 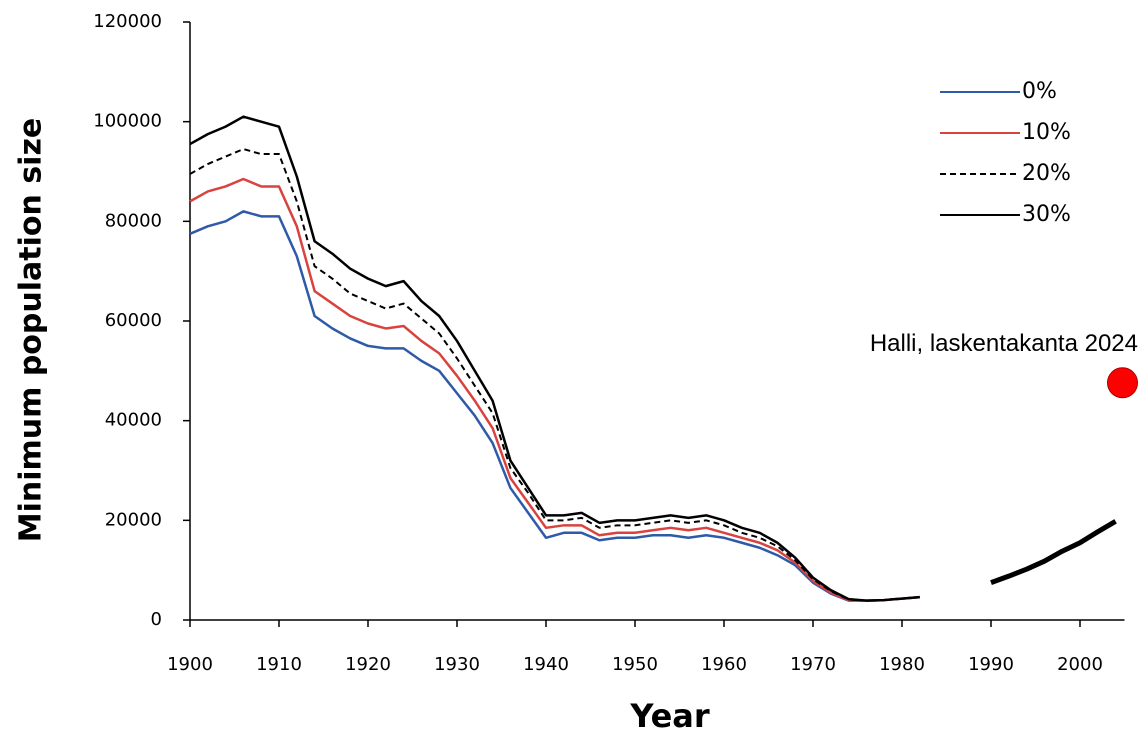 What do you see at coordinates (127, 21) in the screenshot?
I see `y-tick-label: 120000` at bounding box center [127, 21].